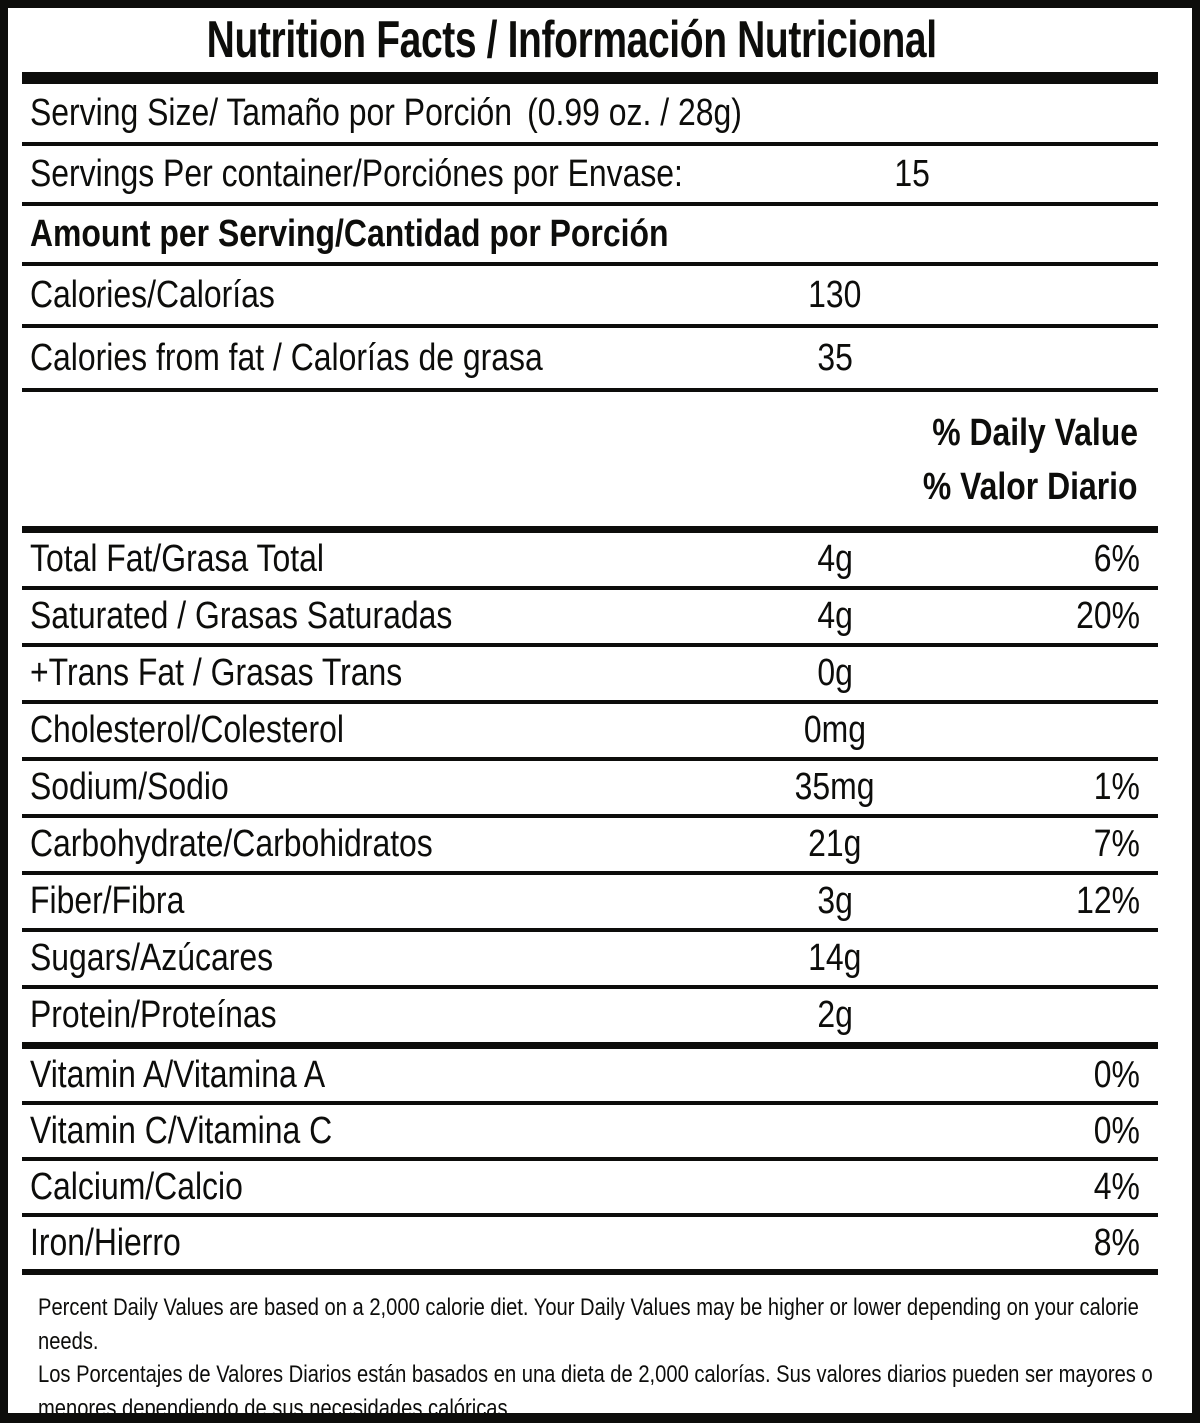 The height and width of the screenshot is (1423, 1200). What do you see at coordinates (1108, 616) in the screenshot?
I see `nutrient-dv: 20%` at bounding box center [1108, 616].